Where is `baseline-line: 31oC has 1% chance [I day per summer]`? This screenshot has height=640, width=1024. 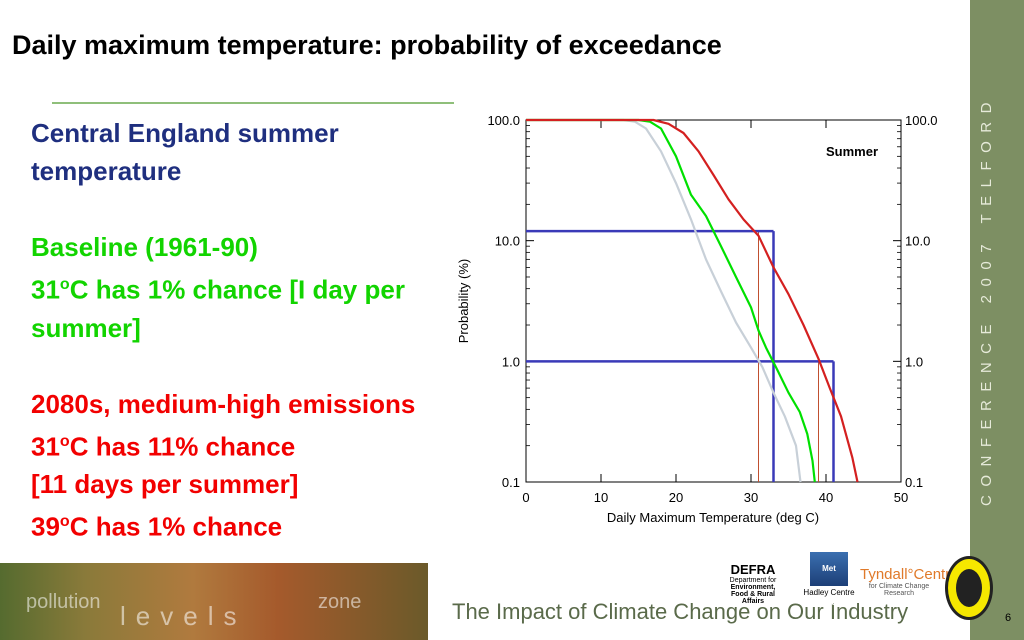 baseline-line: 31oC has 1% chance [I day per summer] is located at coordinates (241, 306).